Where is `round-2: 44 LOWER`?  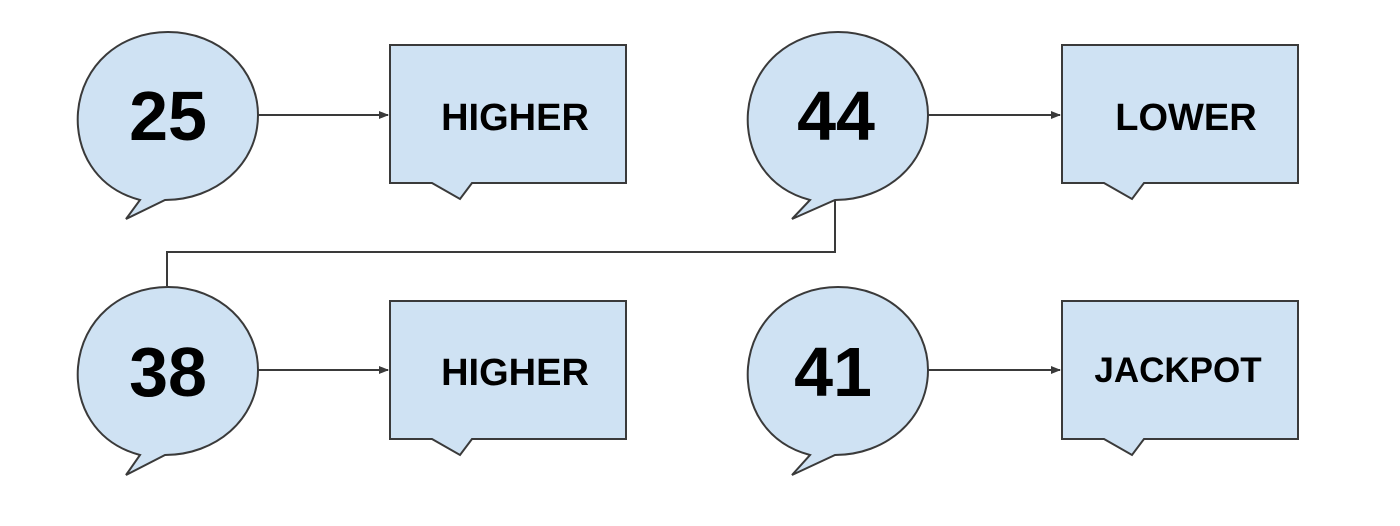
round-2: 44 LOWER is located at coordinates (1022, 125).